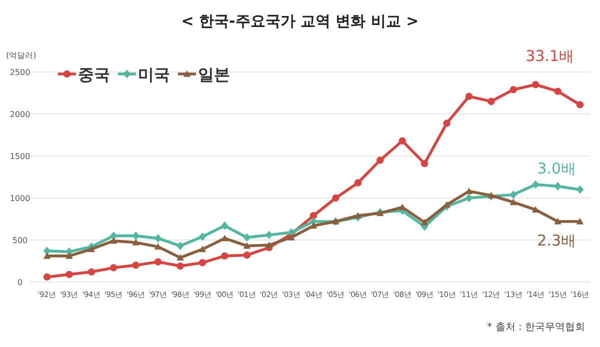 Image resolution: width=600 pixels, height=347 pixels. I want to click on legend-label: 일본, so click(214, 74).